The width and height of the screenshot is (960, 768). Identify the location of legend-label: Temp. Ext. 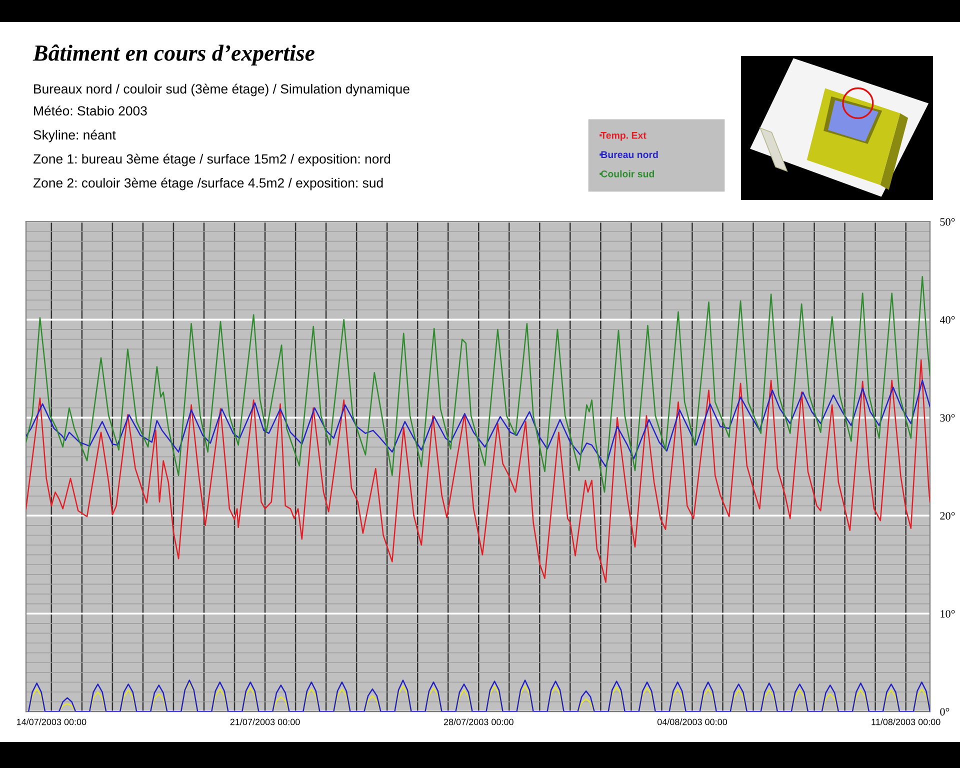
(623, 136).